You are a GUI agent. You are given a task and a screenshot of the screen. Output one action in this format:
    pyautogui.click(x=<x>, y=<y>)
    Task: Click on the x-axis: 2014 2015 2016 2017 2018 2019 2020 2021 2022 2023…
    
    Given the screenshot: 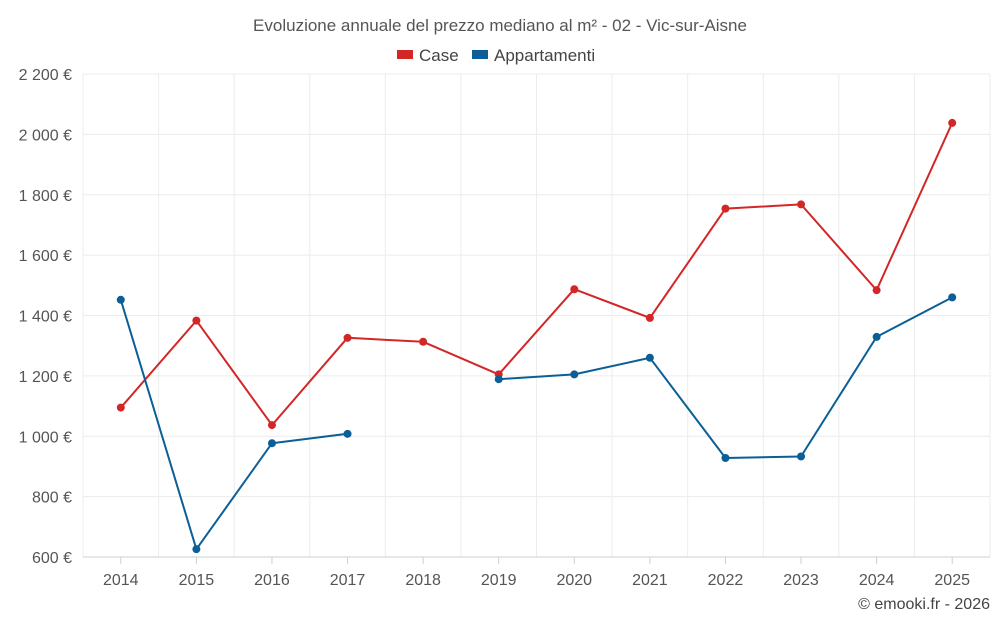 What is the action you would take?
    pyautogui.click(x=536, y=572)
    